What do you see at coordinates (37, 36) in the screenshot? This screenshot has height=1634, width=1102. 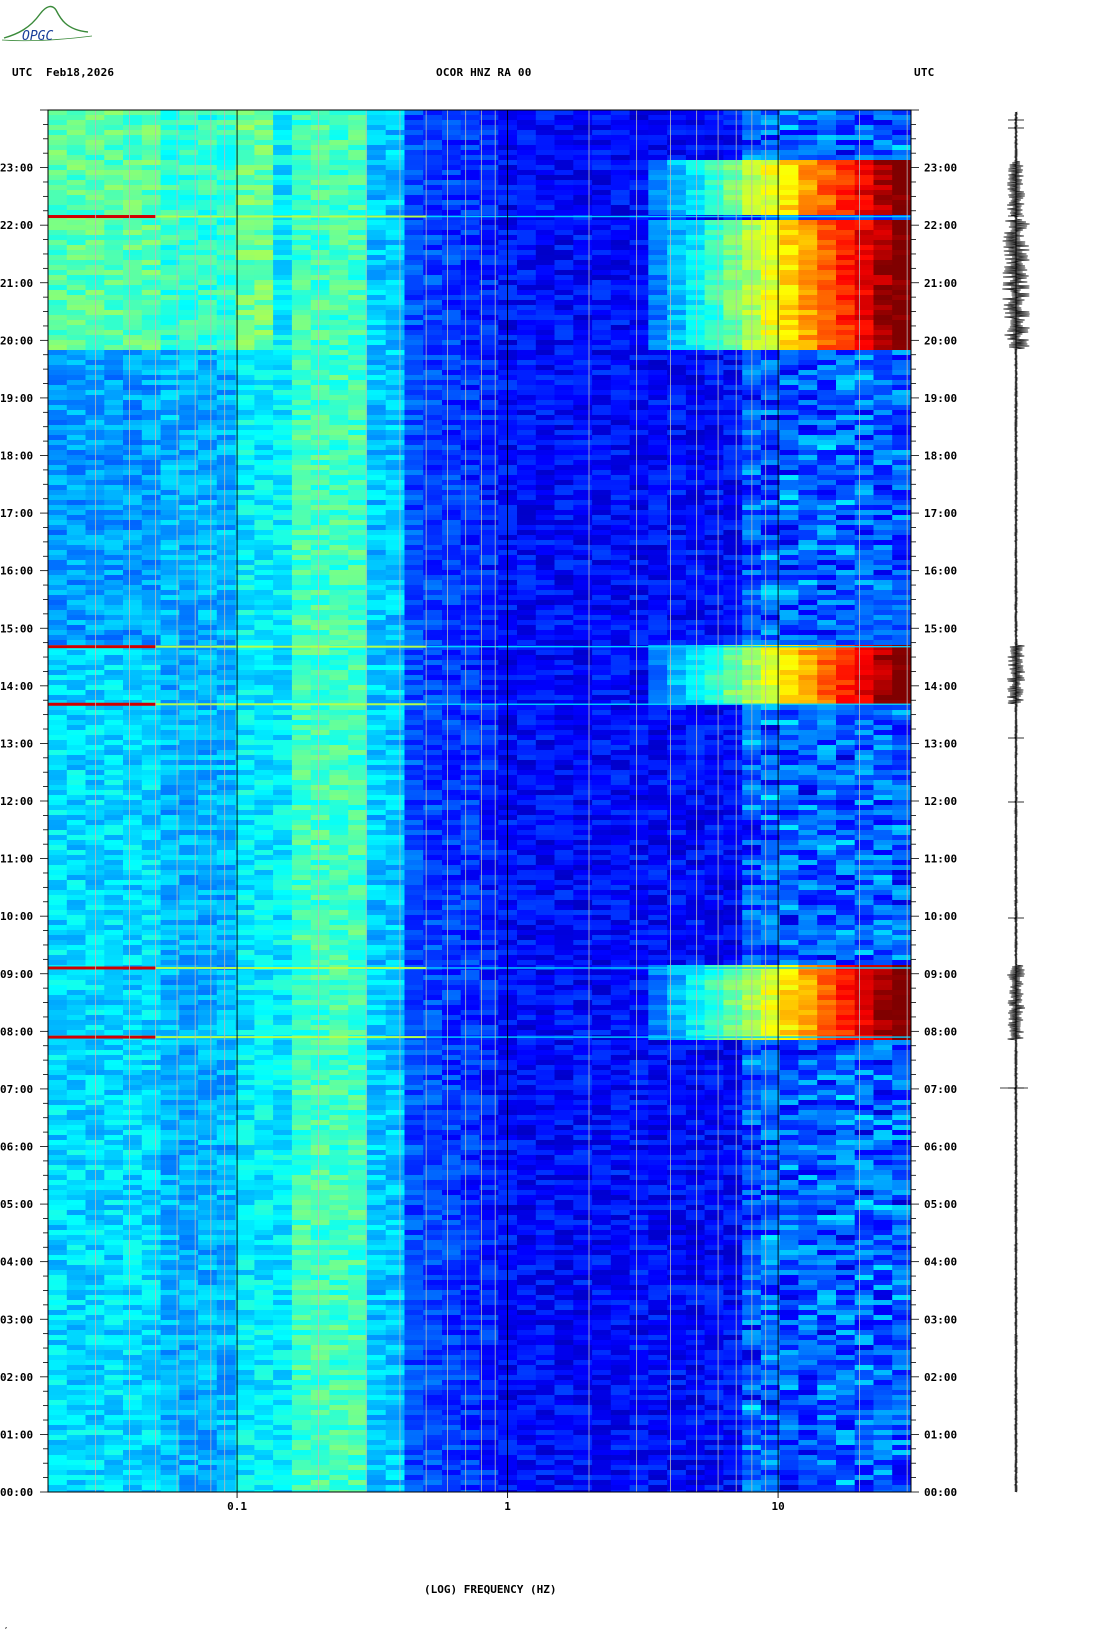 I see `logo-text: OPGC` at bounding box center [37, 36].